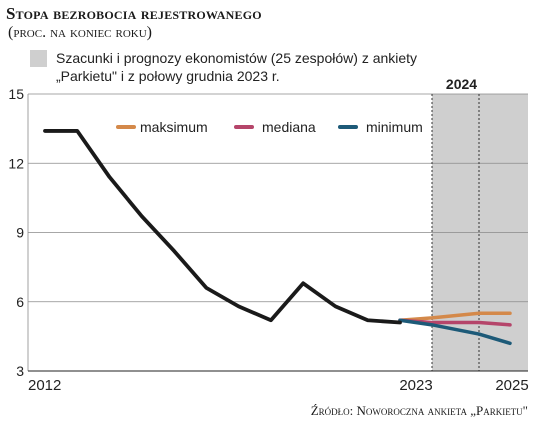 This screenshot has height=423, width=536. Describe the element at coordinates (168, 76) in the screenshot. I see `forecast-note-line-2: „Parkietu" i z połowy grudnia 2023 r.` at that location.